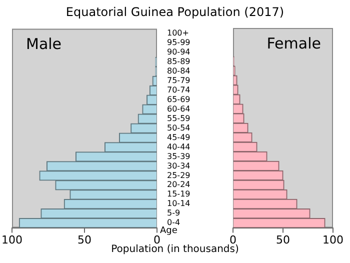  I want to click on x-axis-title: Population (in thousands), so click(175, 249).